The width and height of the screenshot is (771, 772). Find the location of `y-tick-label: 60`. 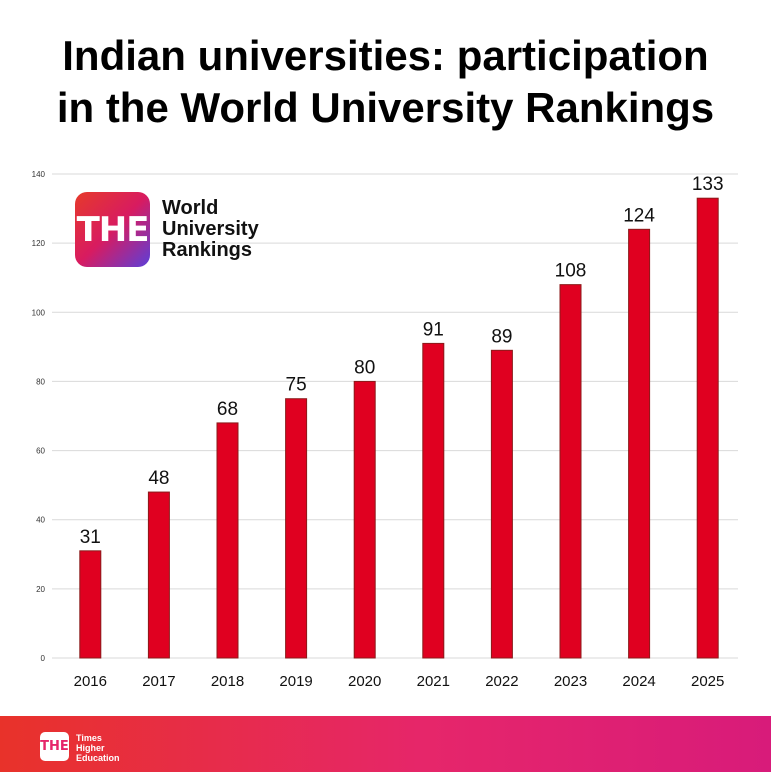

y-tick-label: 60 is located at coordinates (40, 451).